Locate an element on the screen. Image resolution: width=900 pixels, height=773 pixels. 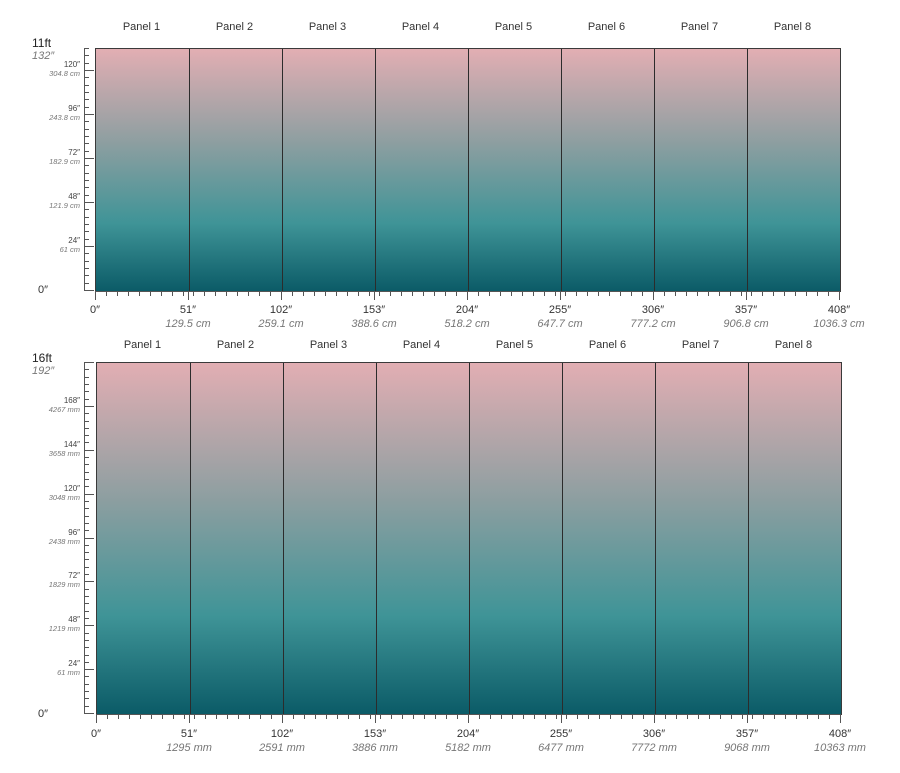
vertical-tick-metric: 243.8 cm is located at coordinates (64, 117).